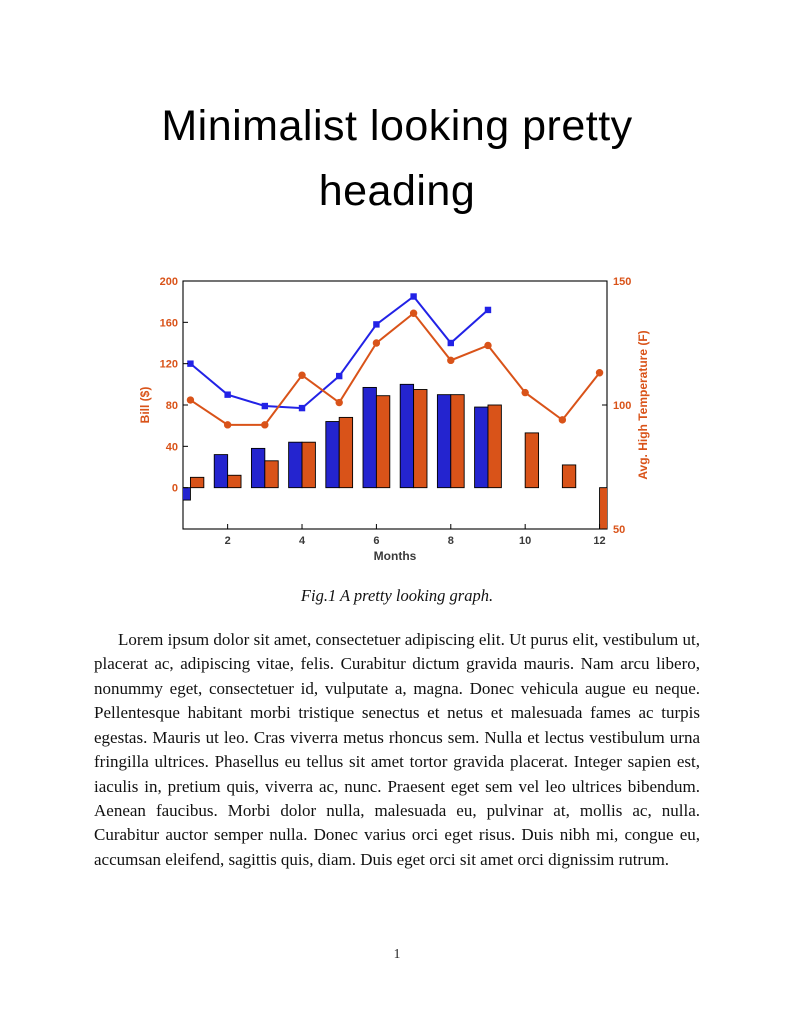  I want to click on plot-series, so click(395, 411).